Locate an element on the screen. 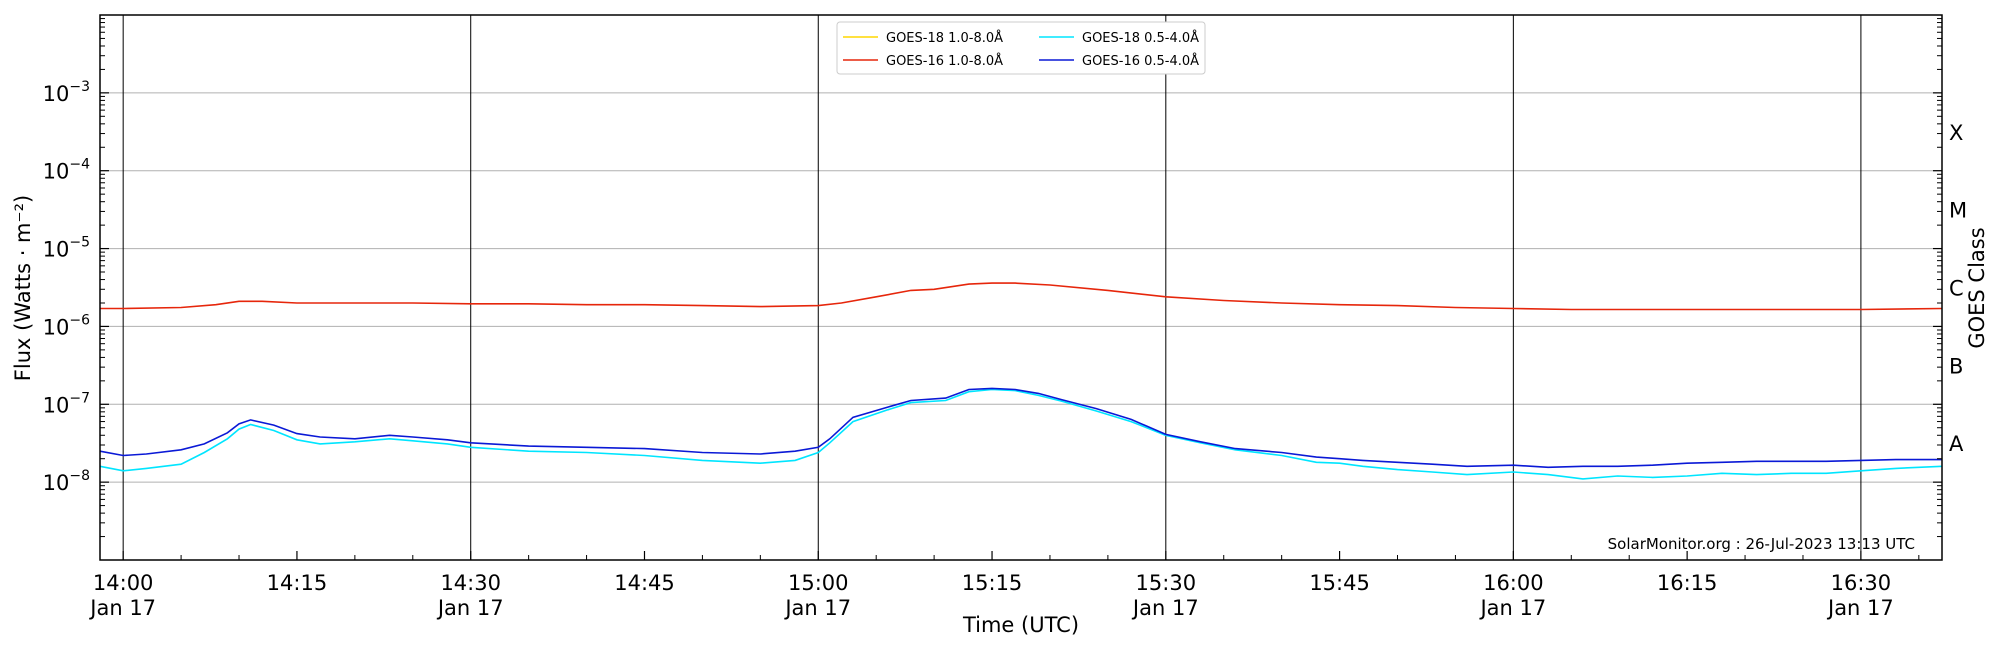 The image size is (2000, 650). legend-box is located at coordinates (1021, 48).